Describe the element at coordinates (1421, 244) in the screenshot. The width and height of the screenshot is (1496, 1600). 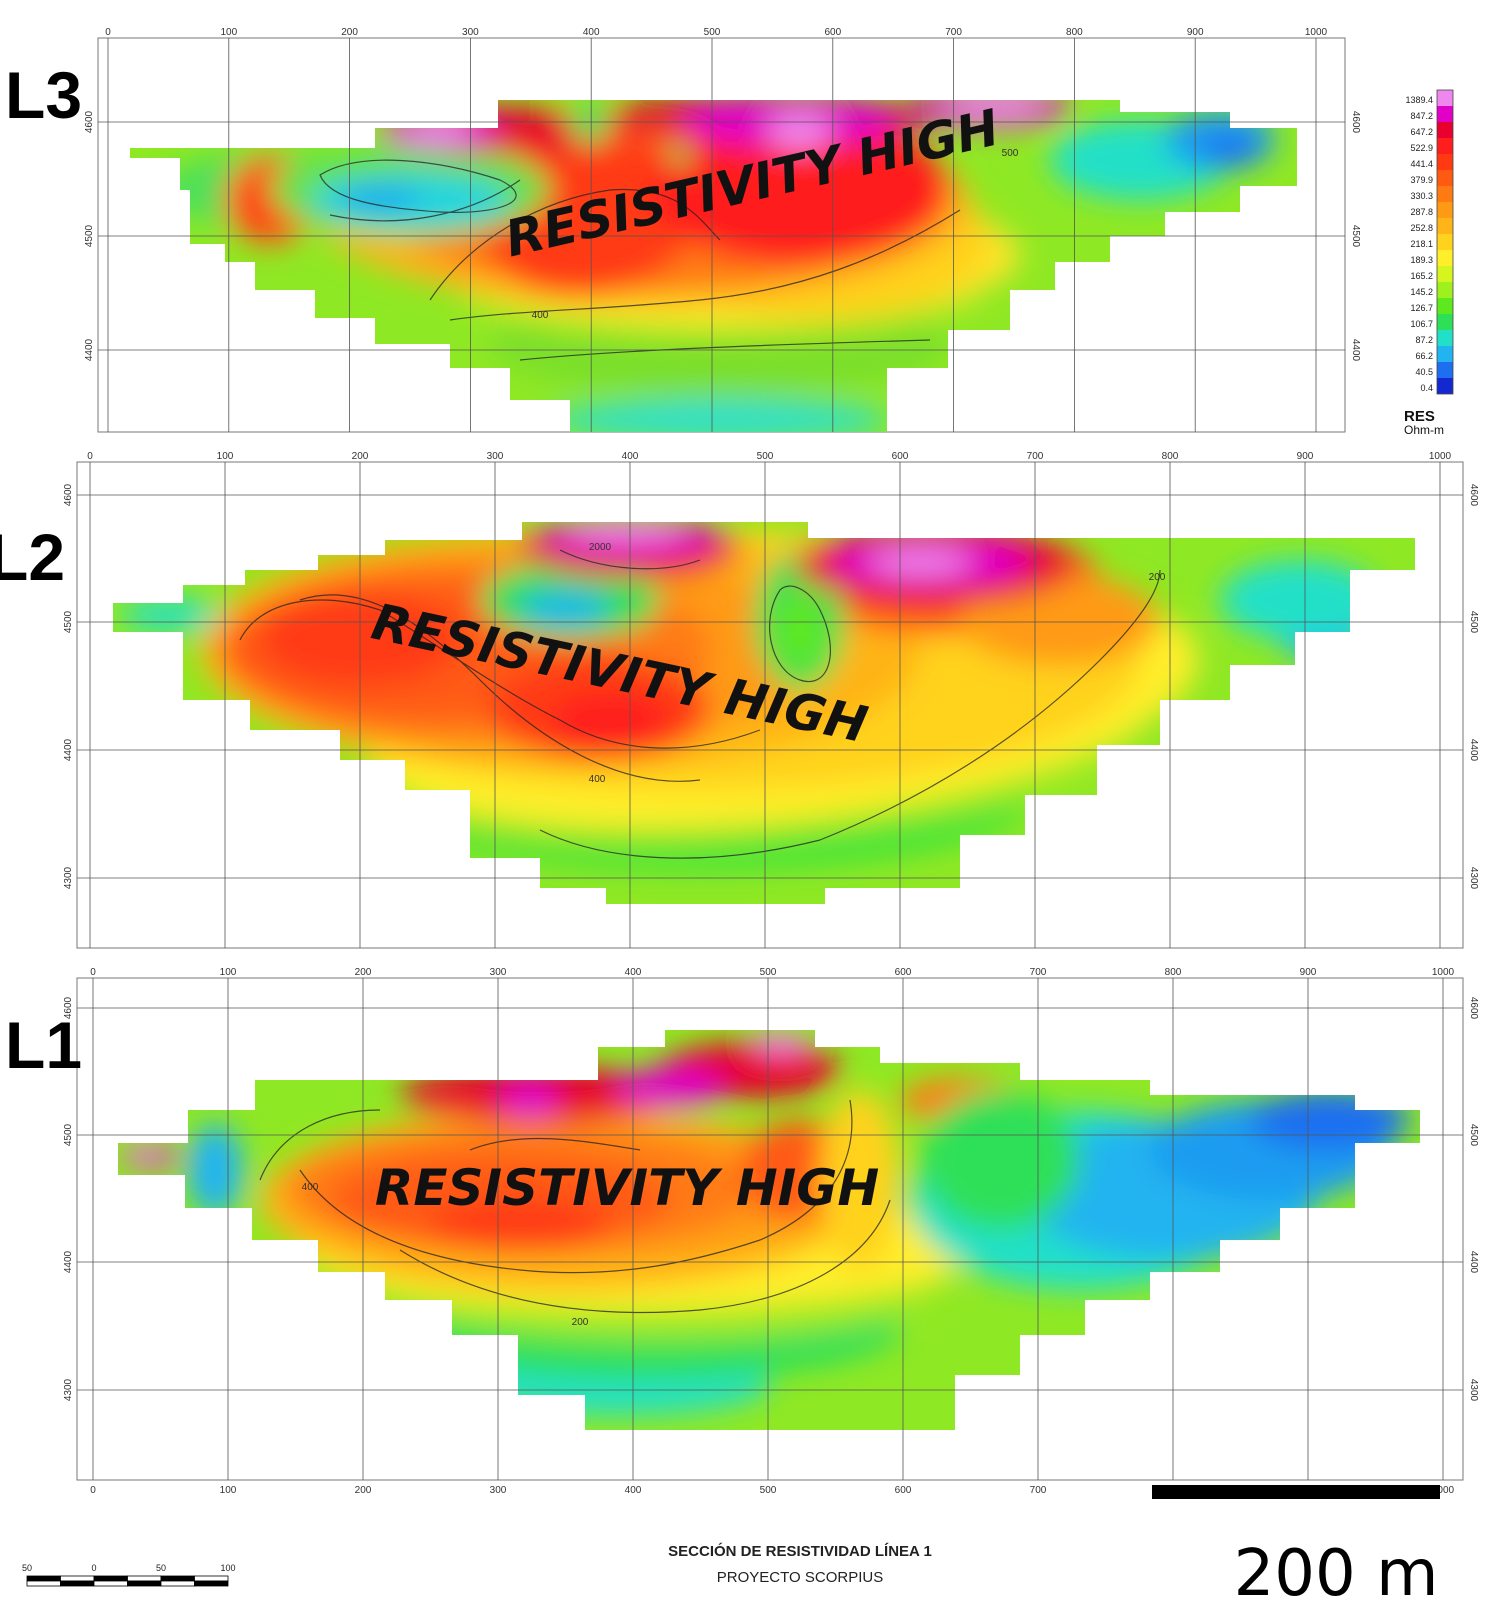
I see `legend-value: 218.1` at that location.